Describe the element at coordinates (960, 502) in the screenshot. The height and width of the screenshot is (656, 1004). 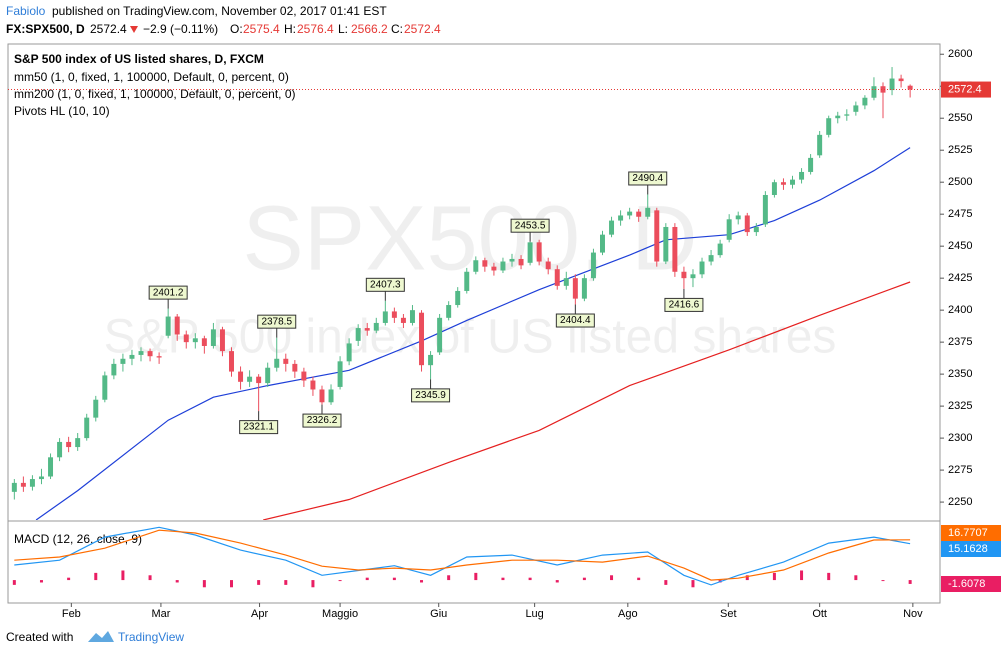
I see `y-tick-label: 2250` at that location.